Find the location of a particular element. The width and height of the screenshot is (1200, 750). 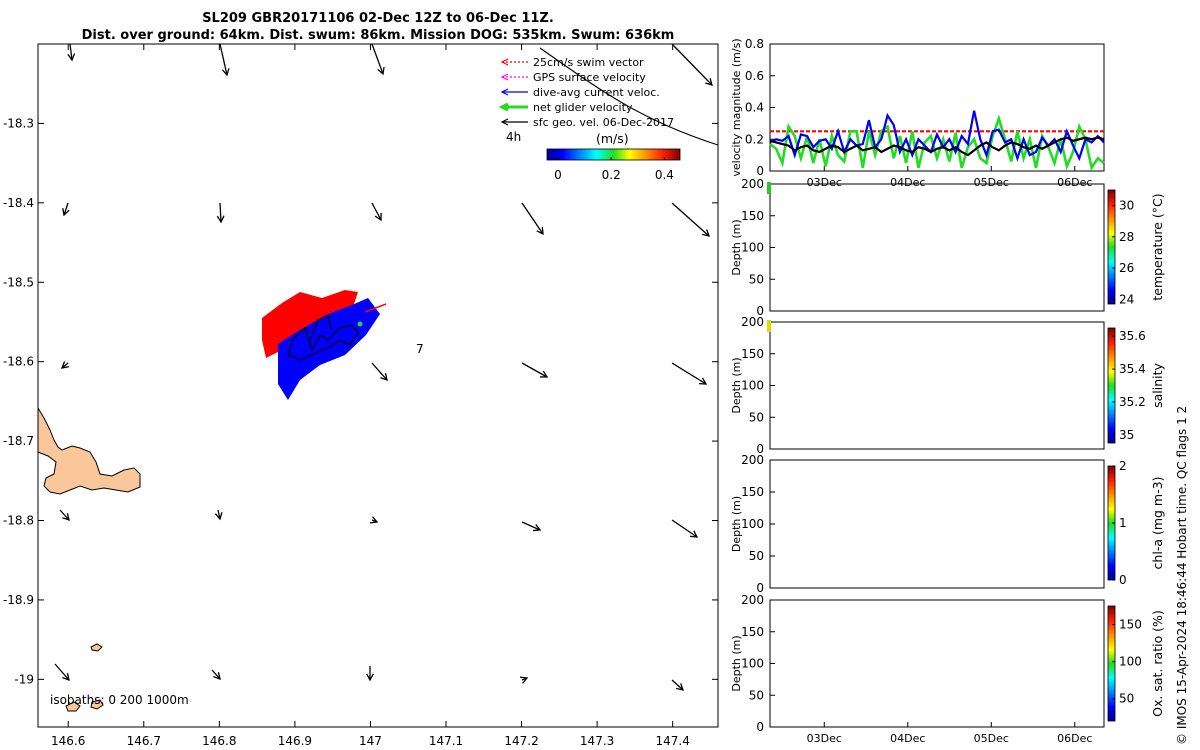

map-x-tick-label: 147.4 is located at coordinates (672, 741).